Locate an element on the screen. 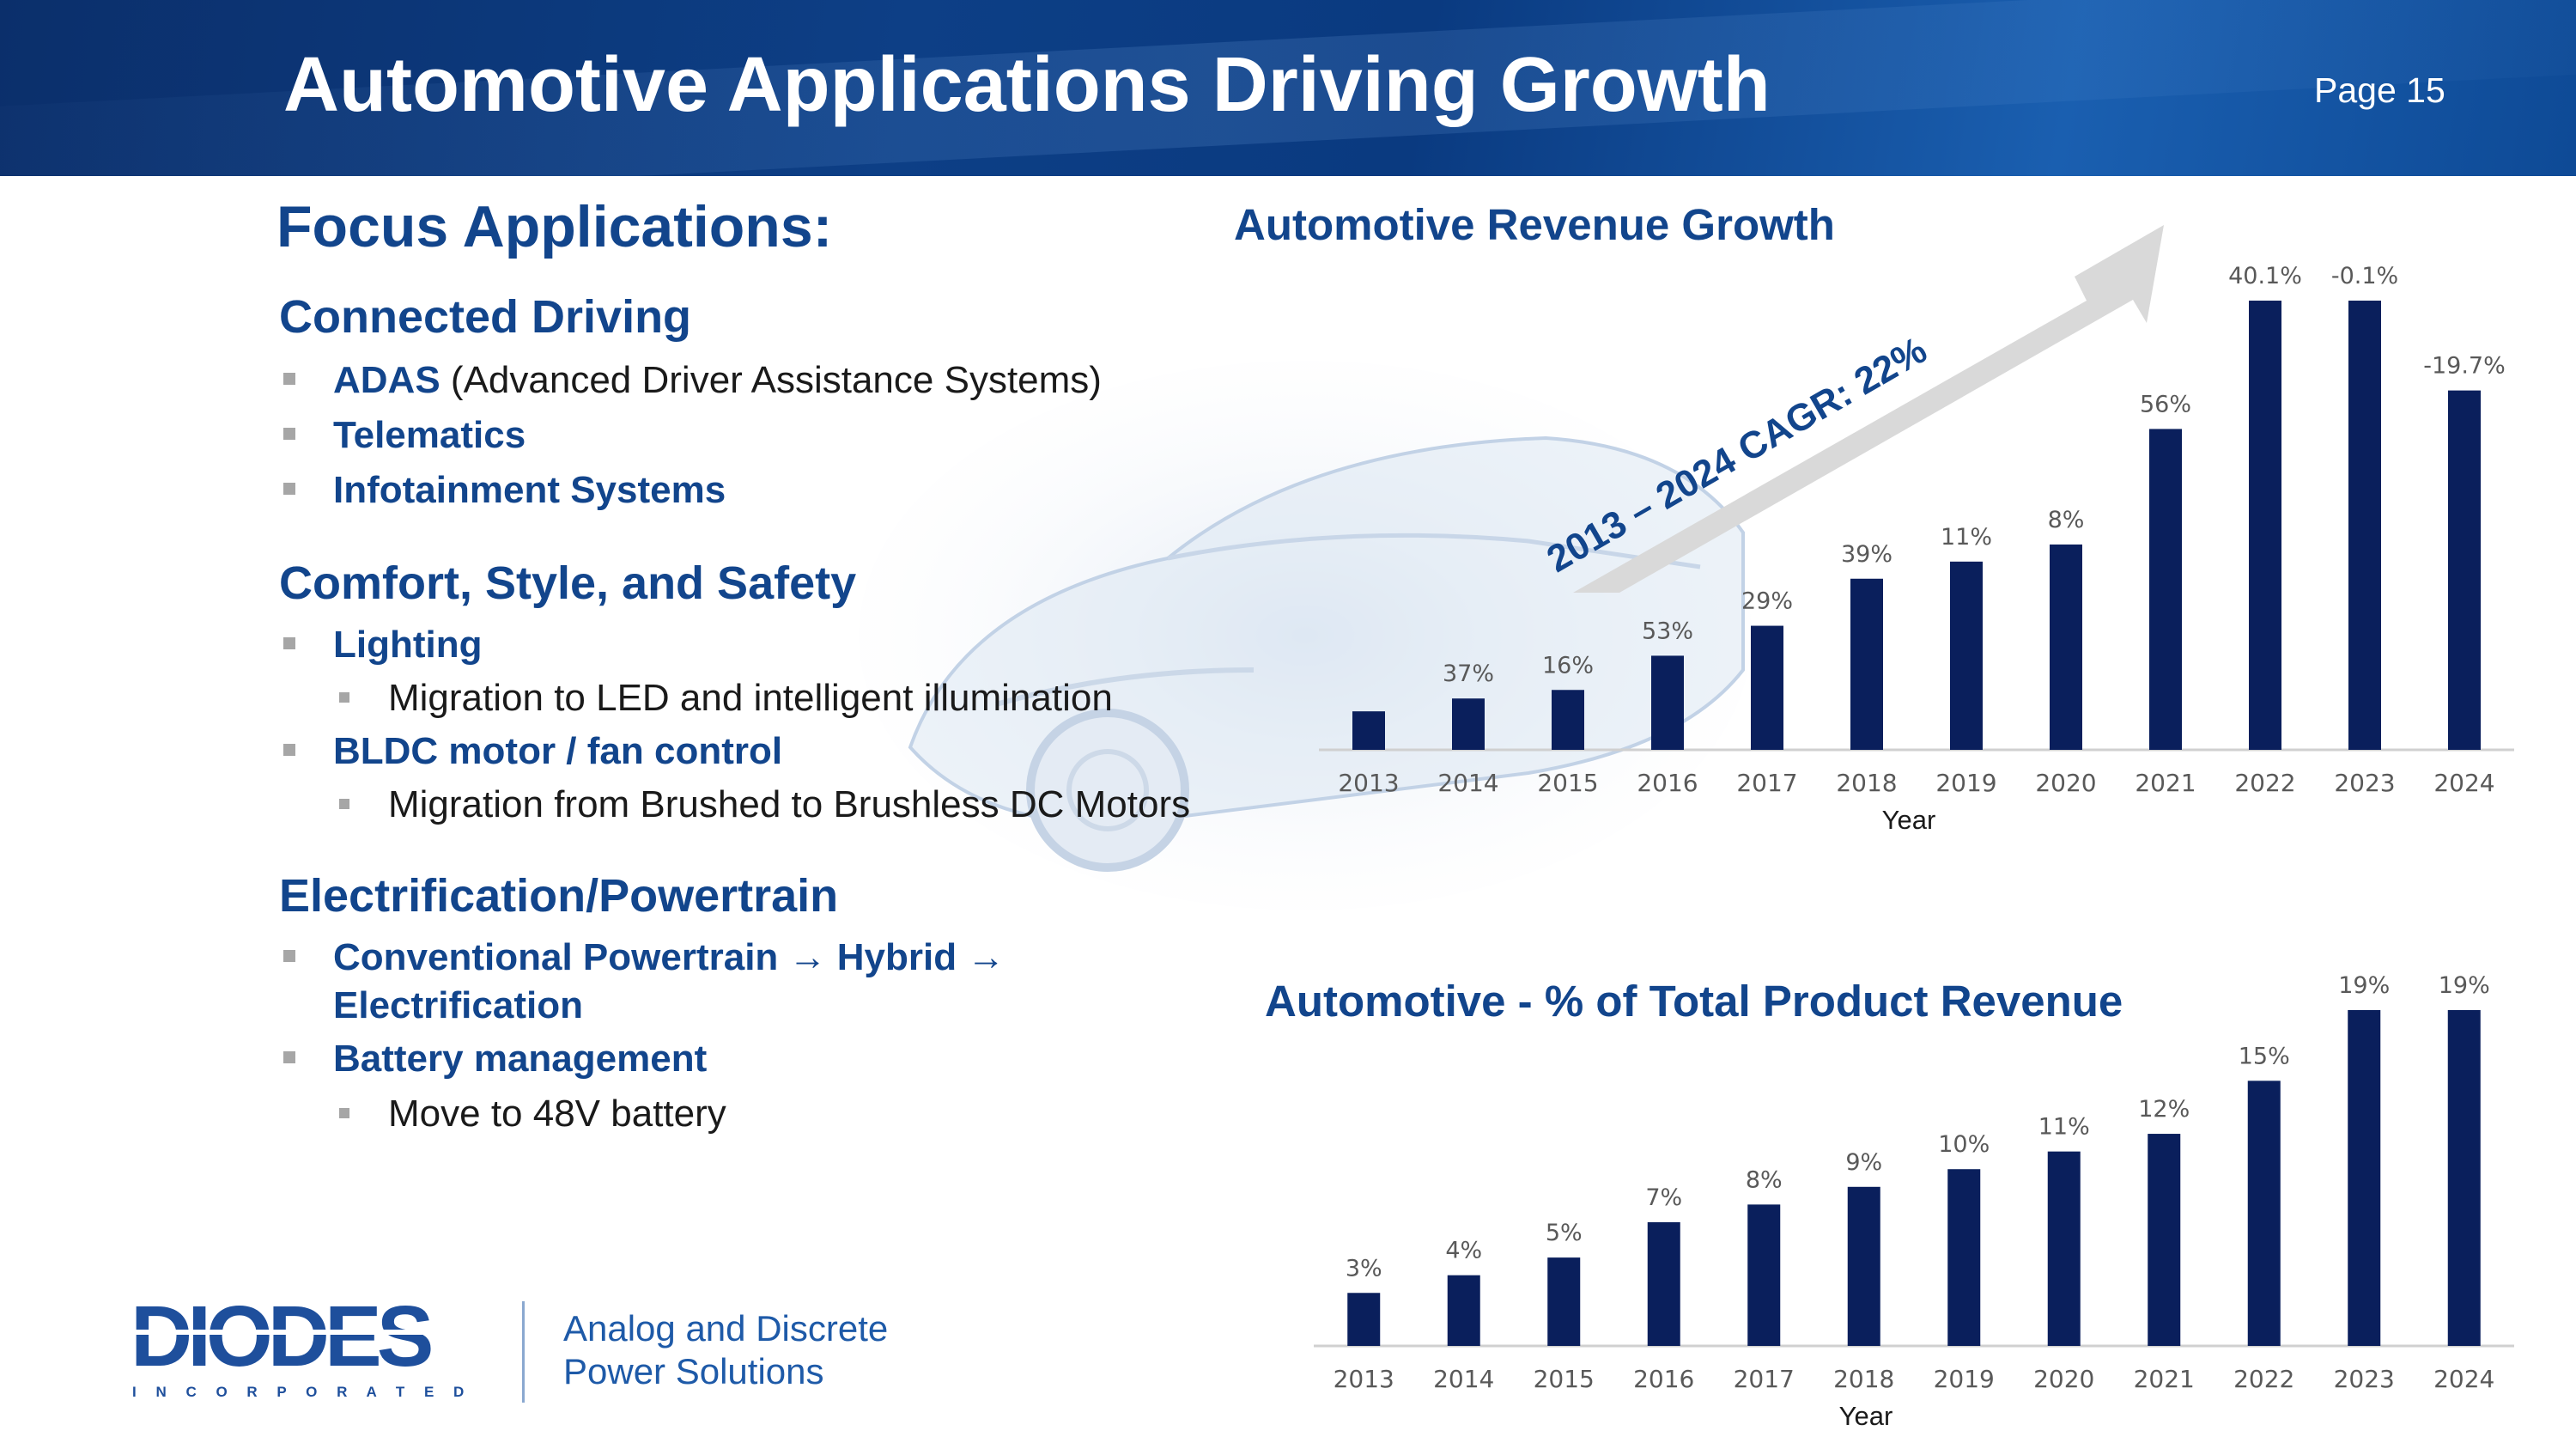  data-label: 8% is located at coordinates (2067, 520).